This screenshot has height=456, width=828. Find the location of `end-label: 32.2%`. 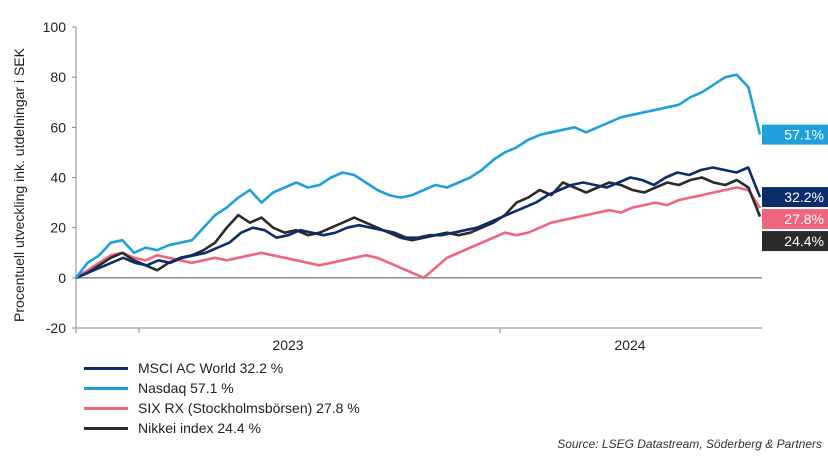

end-label: 32.2% is located at coordinates (795, 197).